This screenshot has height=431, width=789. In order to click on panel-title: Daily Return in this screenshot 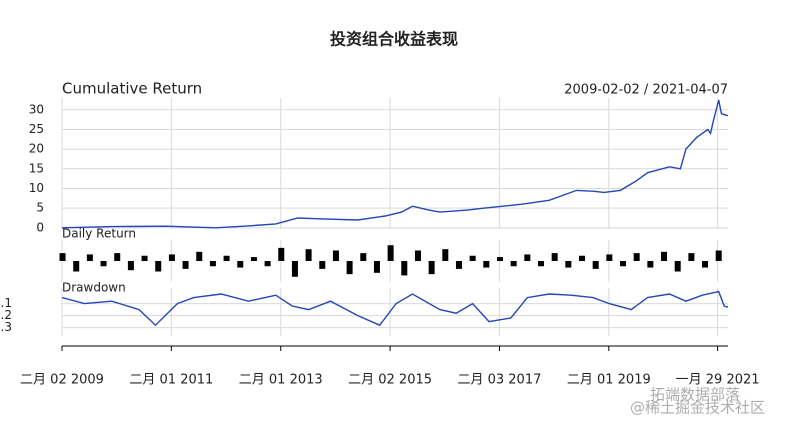, I will do `click(99, 234)`.